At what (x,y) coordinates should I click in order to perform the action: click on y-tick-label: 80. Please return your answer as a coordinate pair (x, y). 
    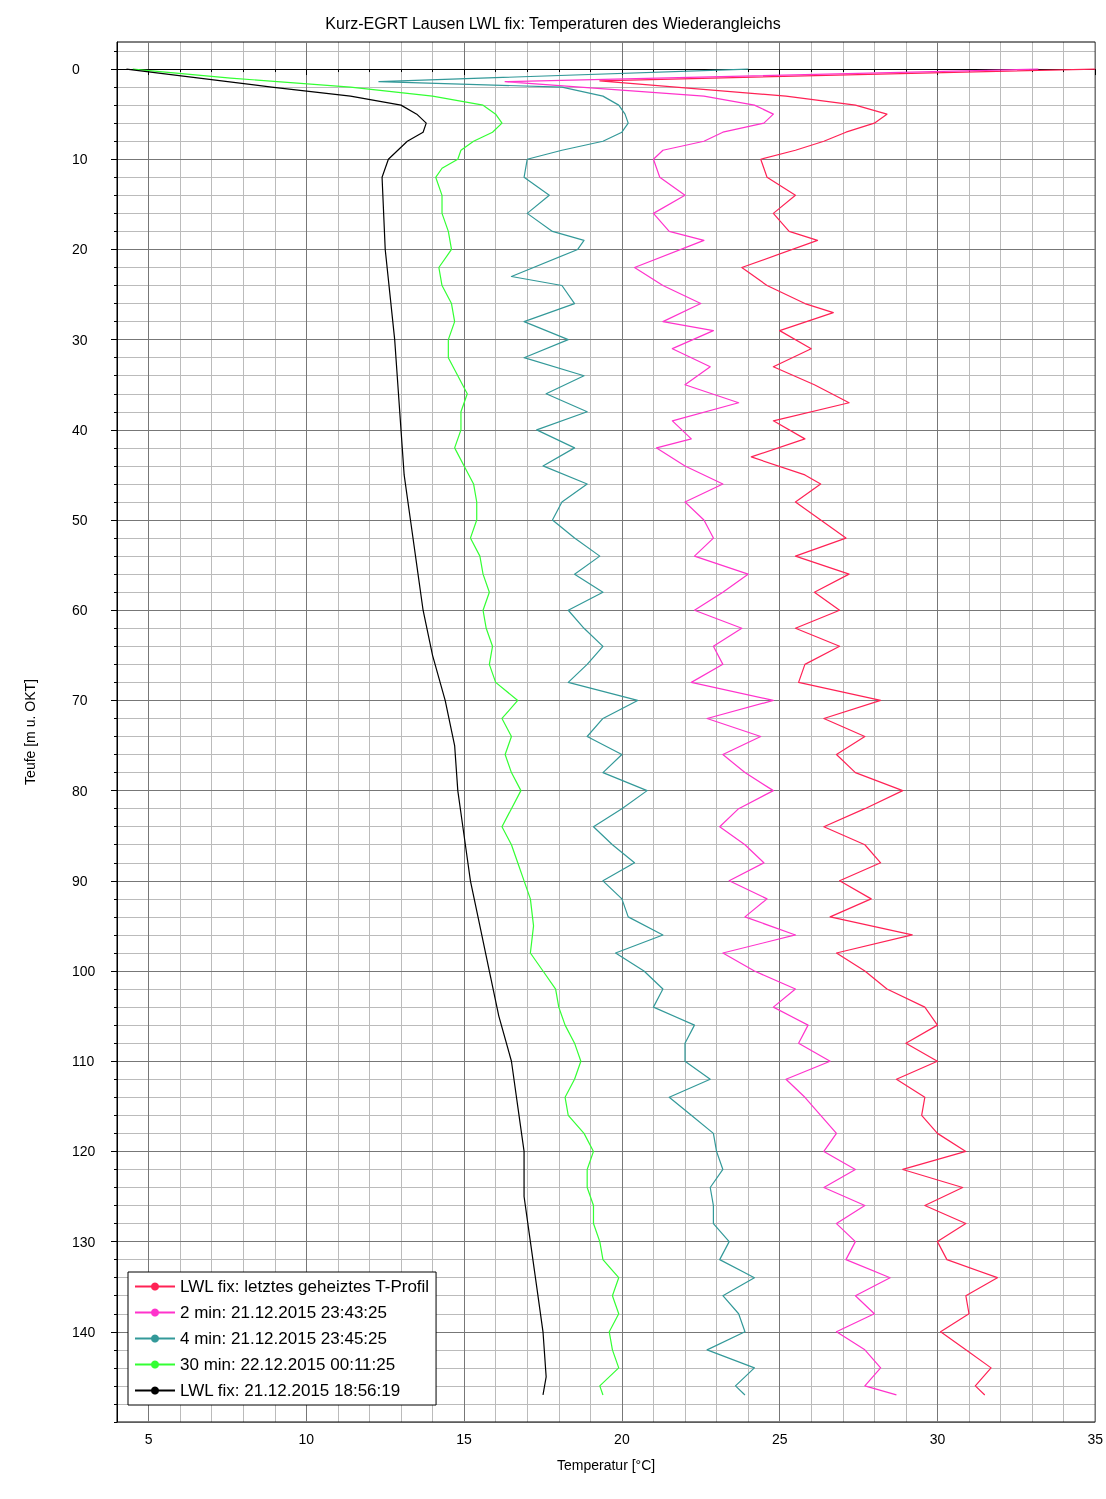
    Looking at the image, I should click on (80, 790).